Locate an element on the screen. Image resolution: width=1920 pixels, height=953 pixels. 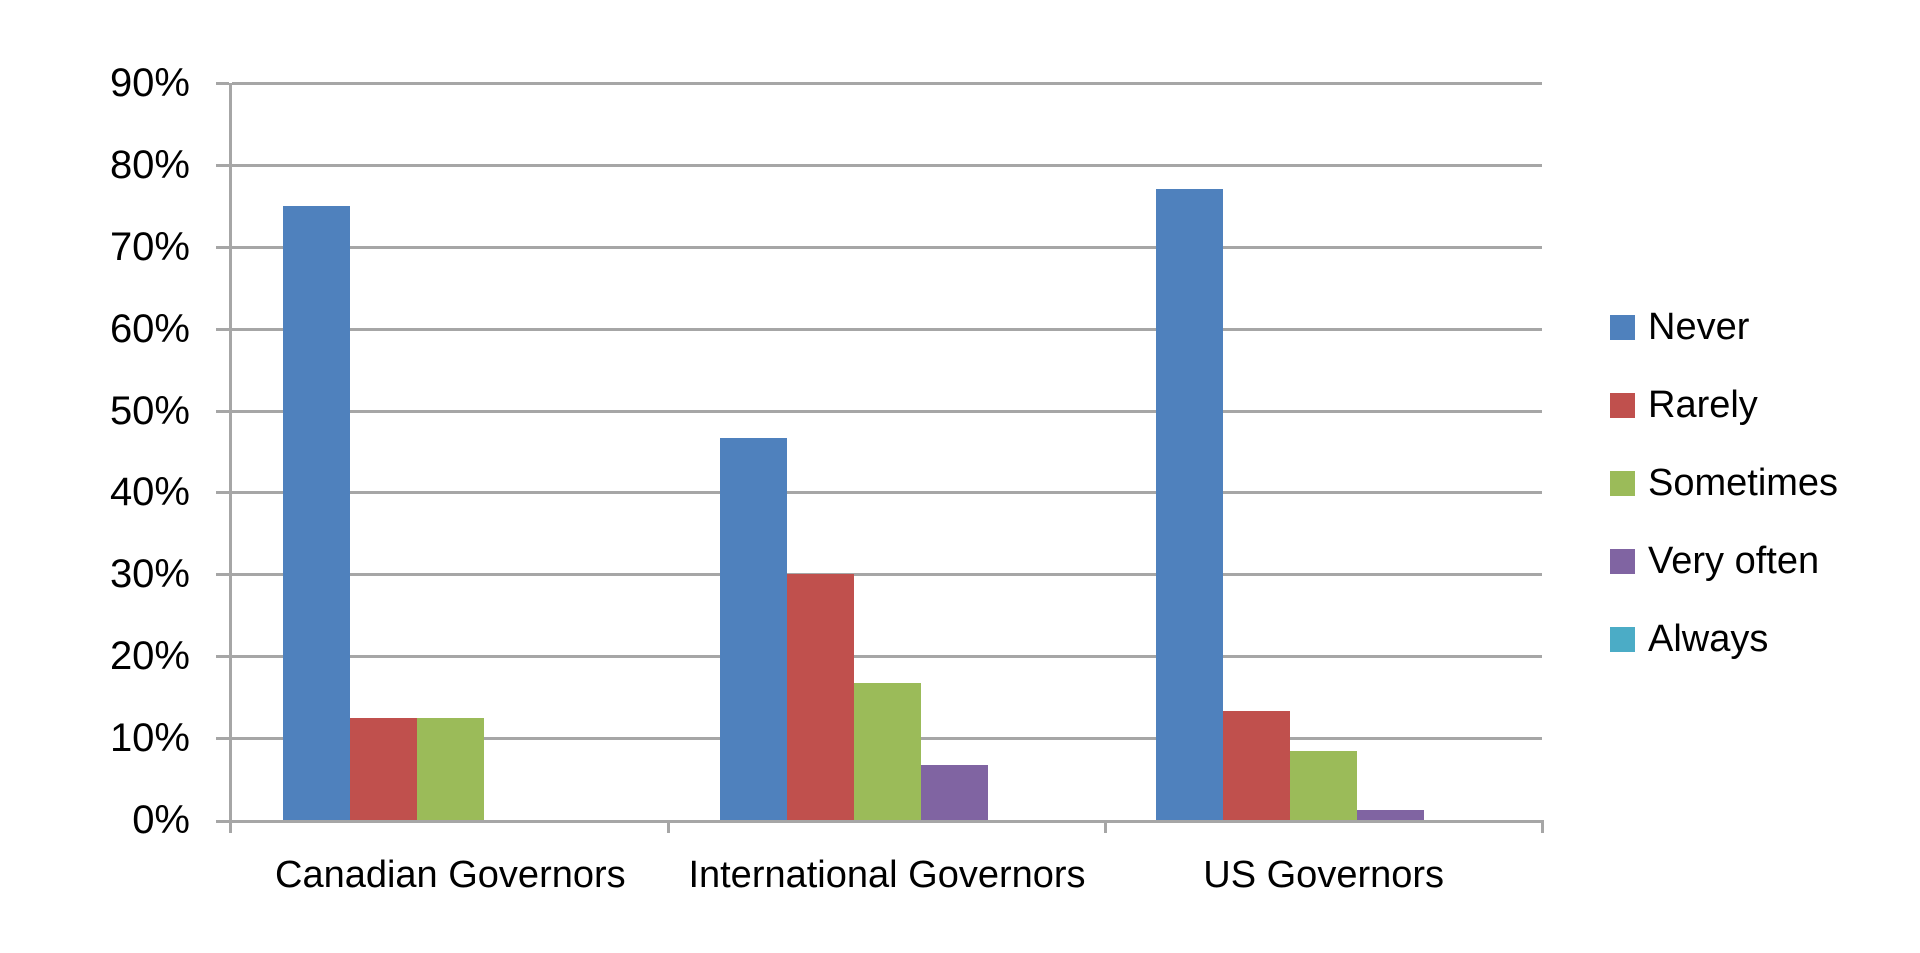
legend-item-very-often: Very often is located at coordinates (1724, 561).